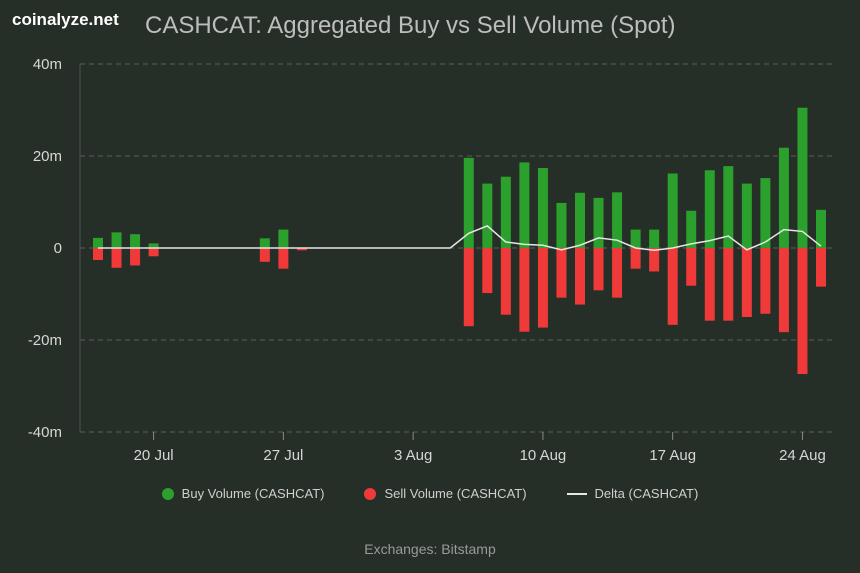 This screenshot has width=860, height=573. I want to click on y-tick-label: 40m, so click(47, 64).